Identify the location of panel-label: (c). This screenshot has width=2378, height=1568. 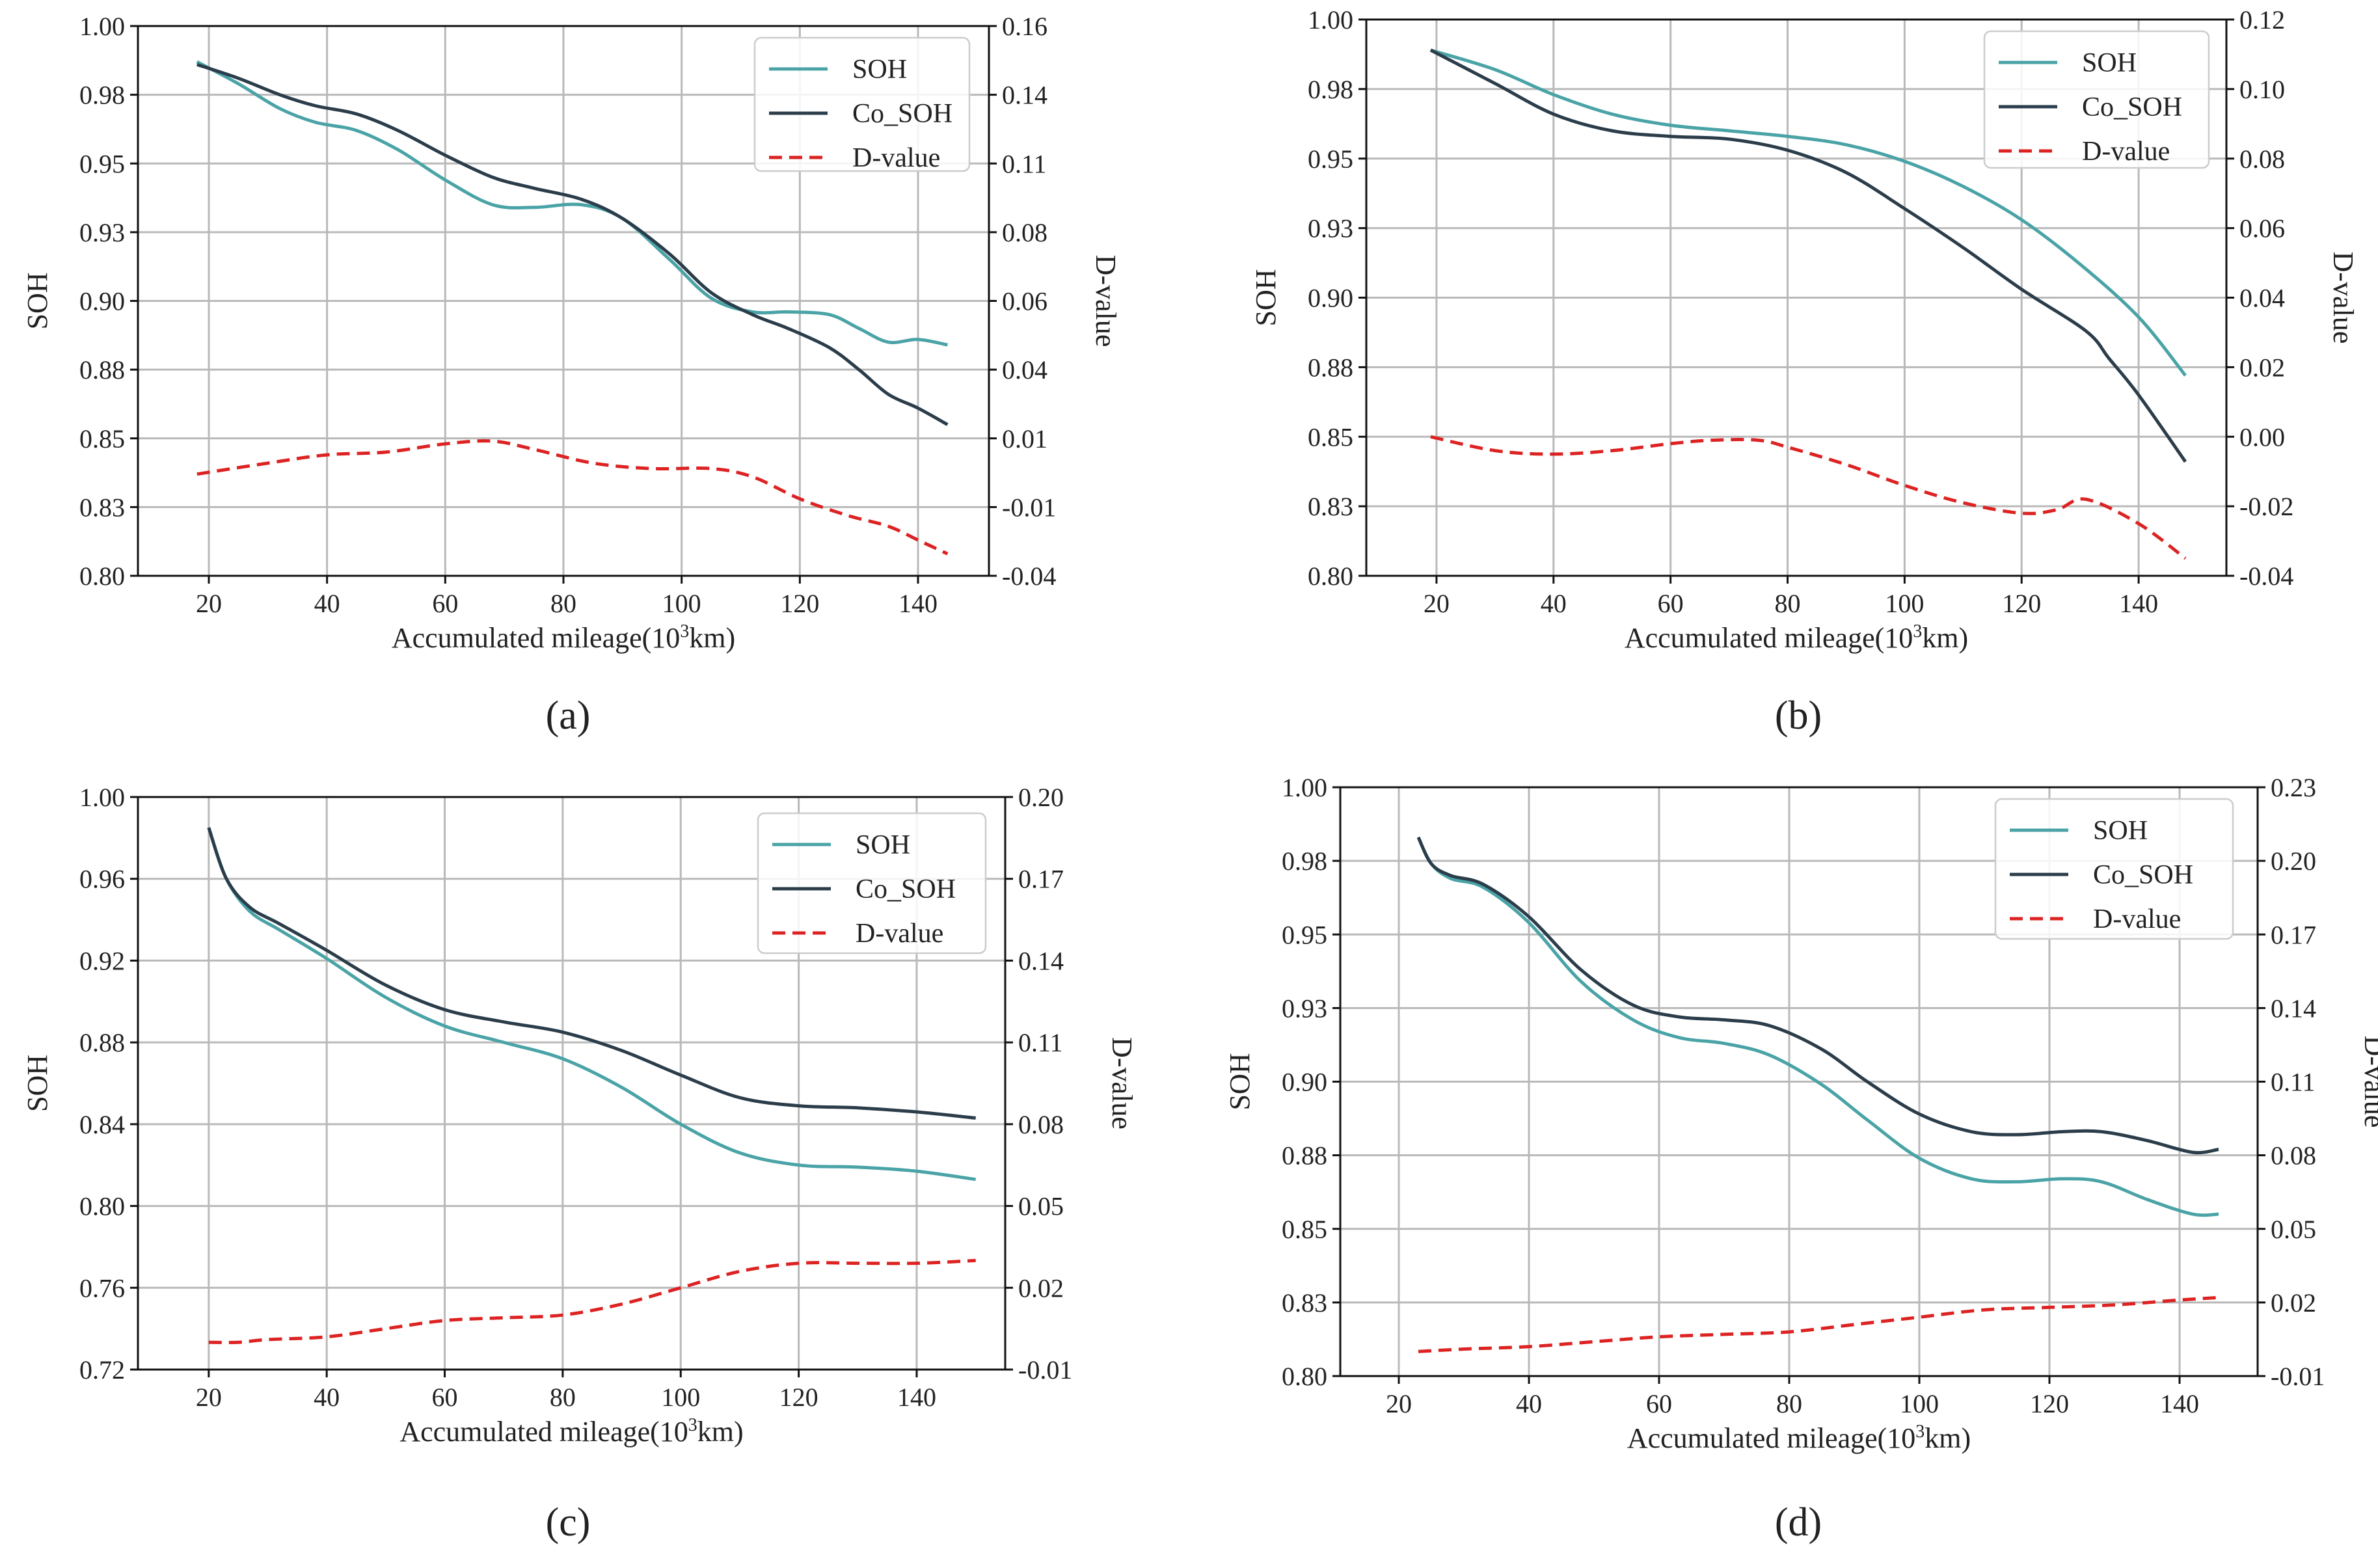
(568, 1522).